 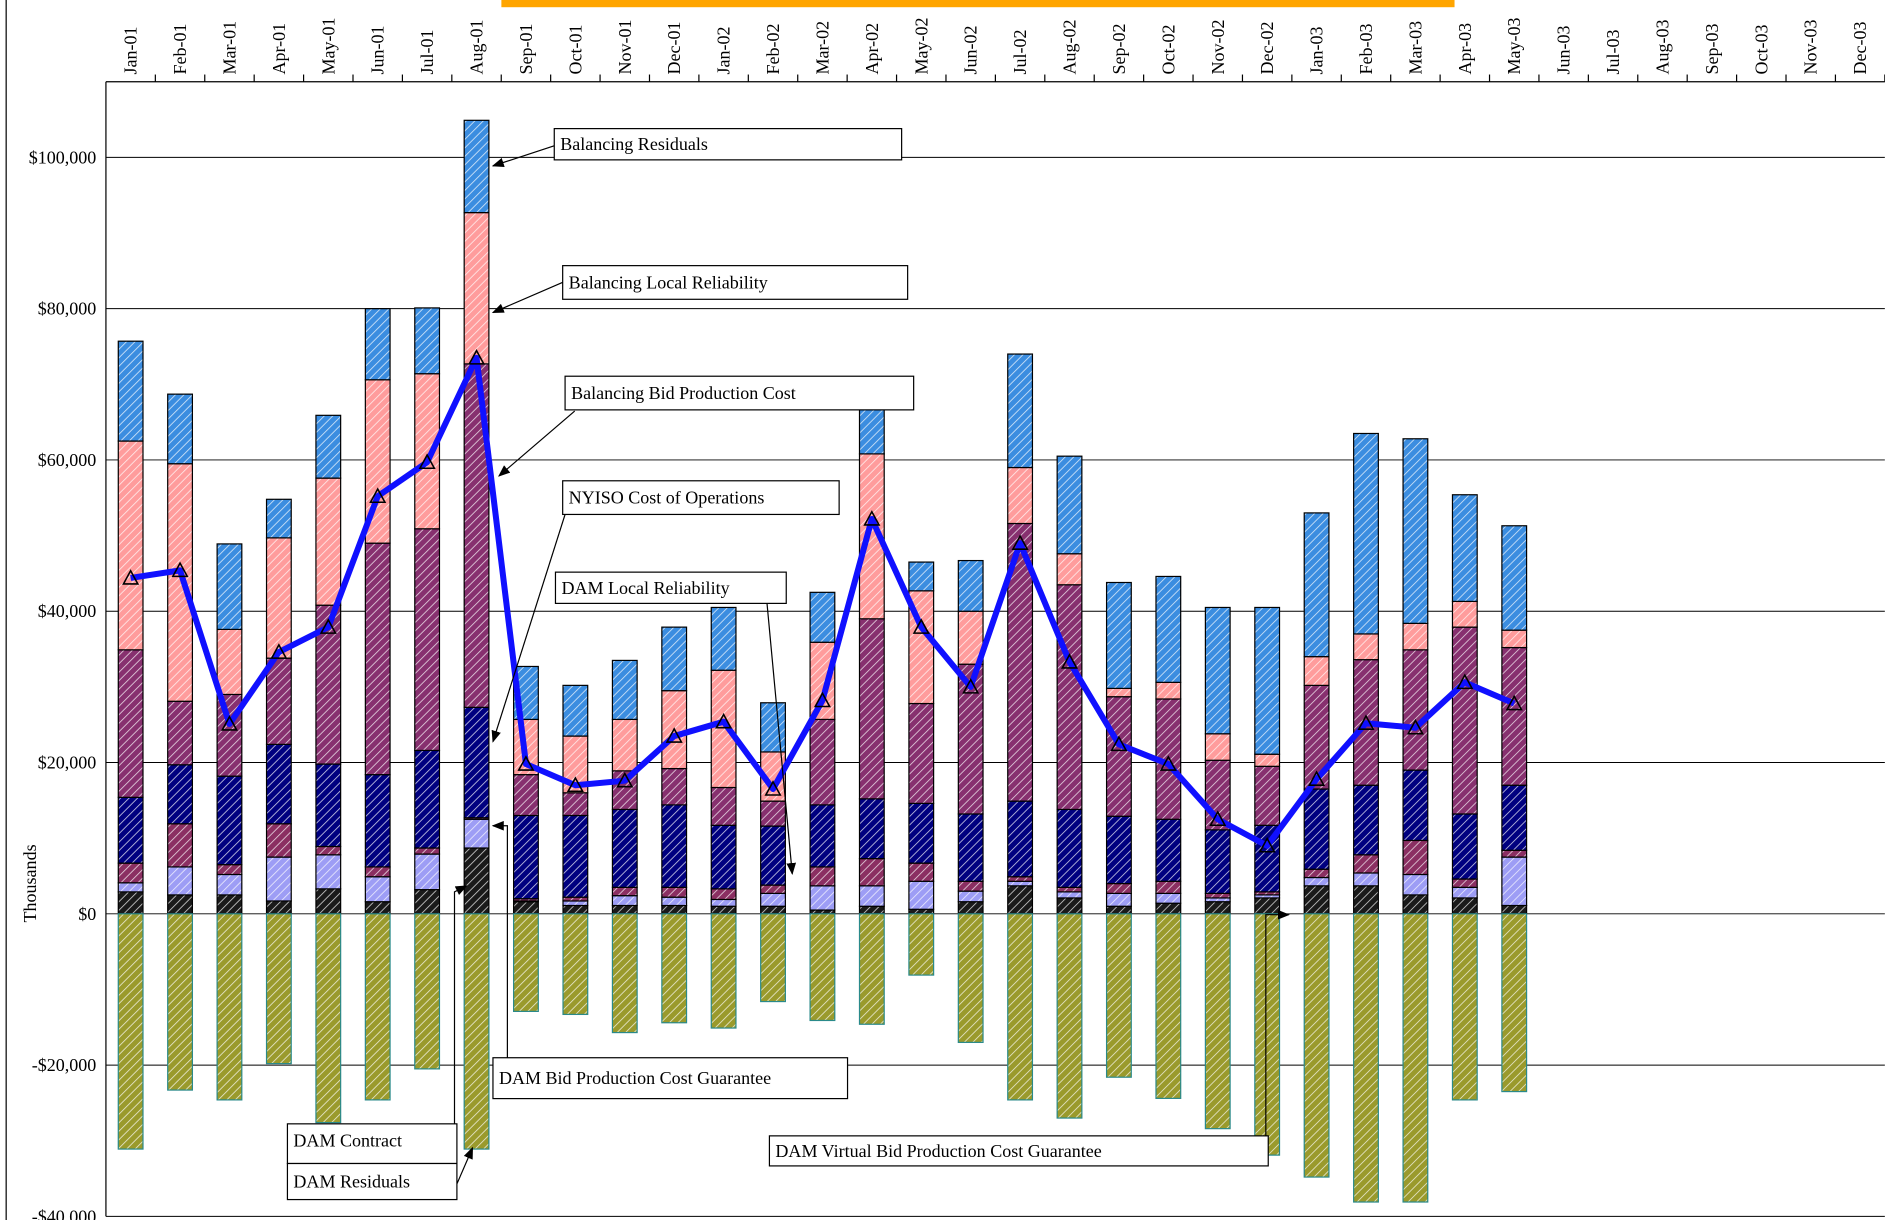 What do you see at coordinates (351, 1182) in the screenshot?
I see `callout-label: DAM Residuals` at bounding box center [351, 1182].